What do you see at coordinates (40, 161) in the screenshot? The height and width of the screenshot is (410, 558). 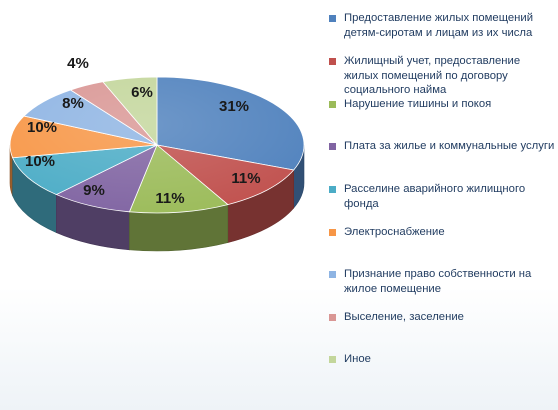 I see `data-label-5: 10%` at bounding box center [40, 161].